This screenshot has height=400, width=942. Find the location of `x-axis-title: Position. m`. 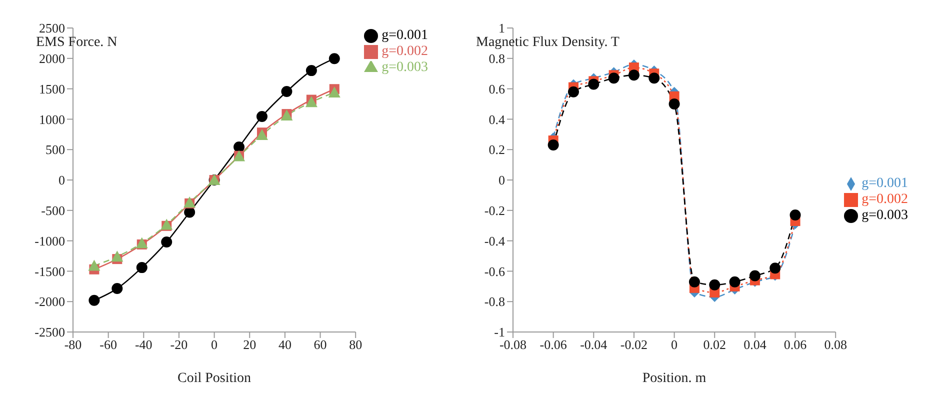

x-axis-title: Position. m is located at coordinates (674, 378).